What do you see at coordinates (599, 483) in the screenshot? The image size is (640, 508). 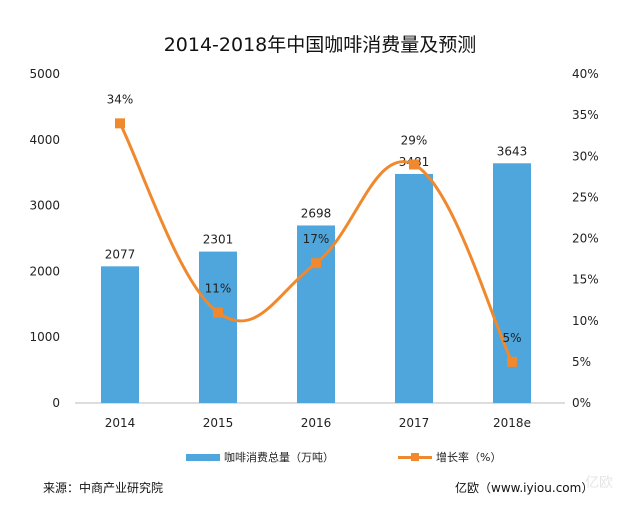 I see `watermark-logo: 亿欧` at bounding box center [599, 483].